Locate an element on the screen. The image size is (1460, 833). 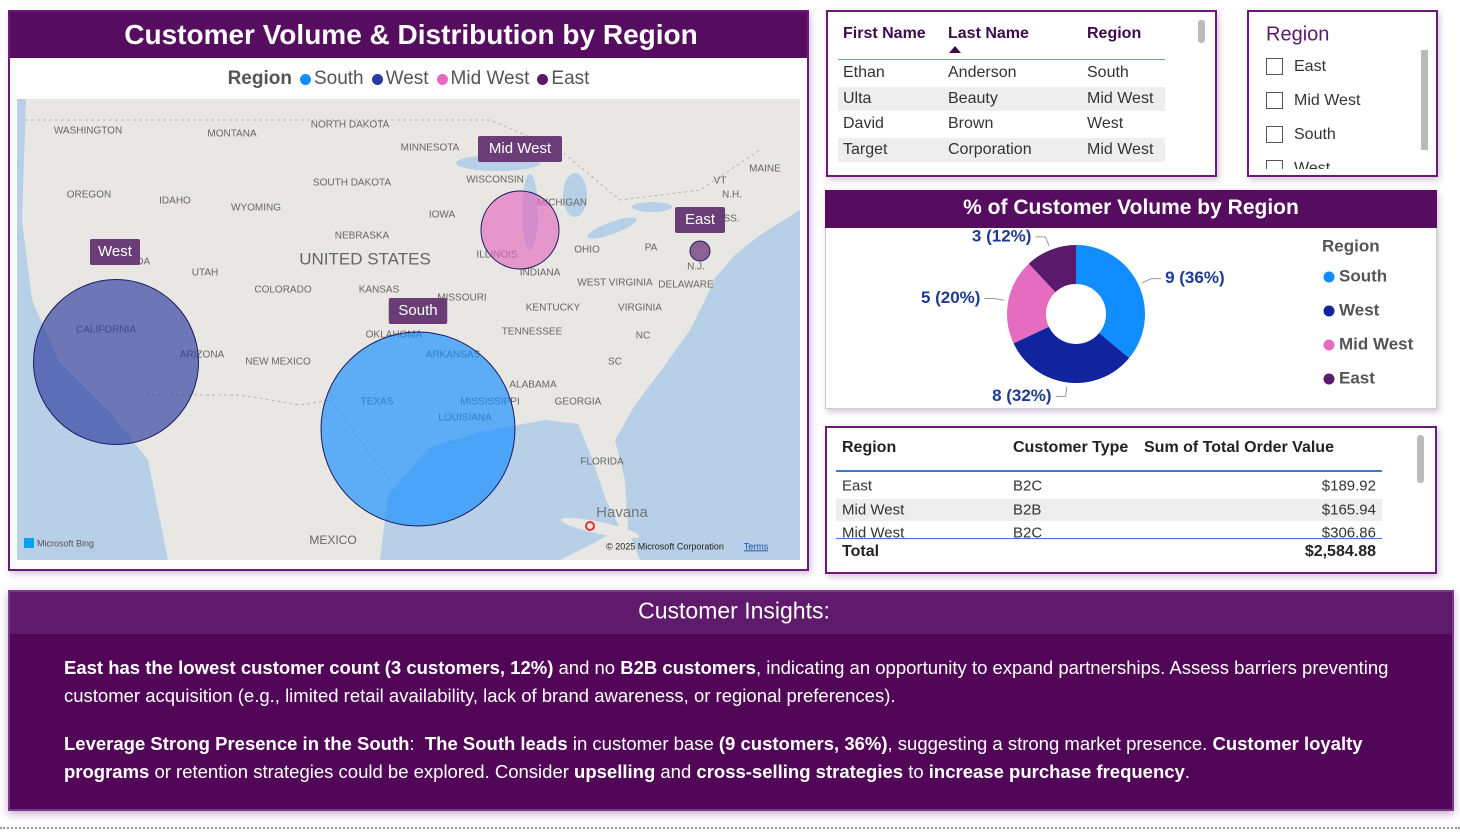
insight-text: and is located at coordinates (676, 771).